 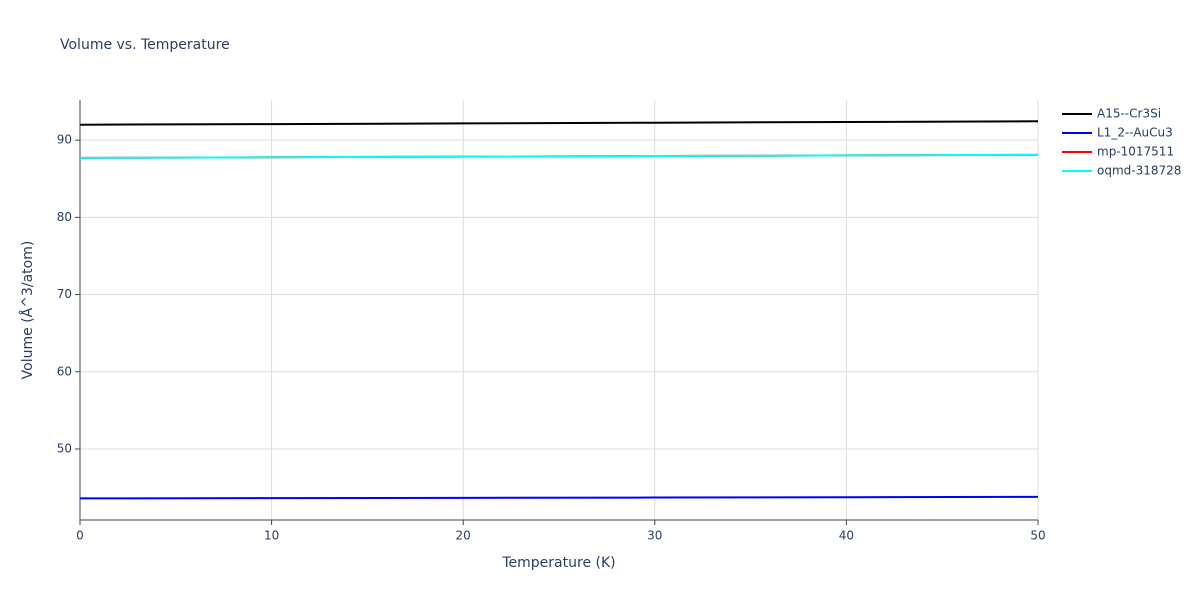 I want to click on legend-label: A15--Cr3Si, so click(x=1129, y=114).